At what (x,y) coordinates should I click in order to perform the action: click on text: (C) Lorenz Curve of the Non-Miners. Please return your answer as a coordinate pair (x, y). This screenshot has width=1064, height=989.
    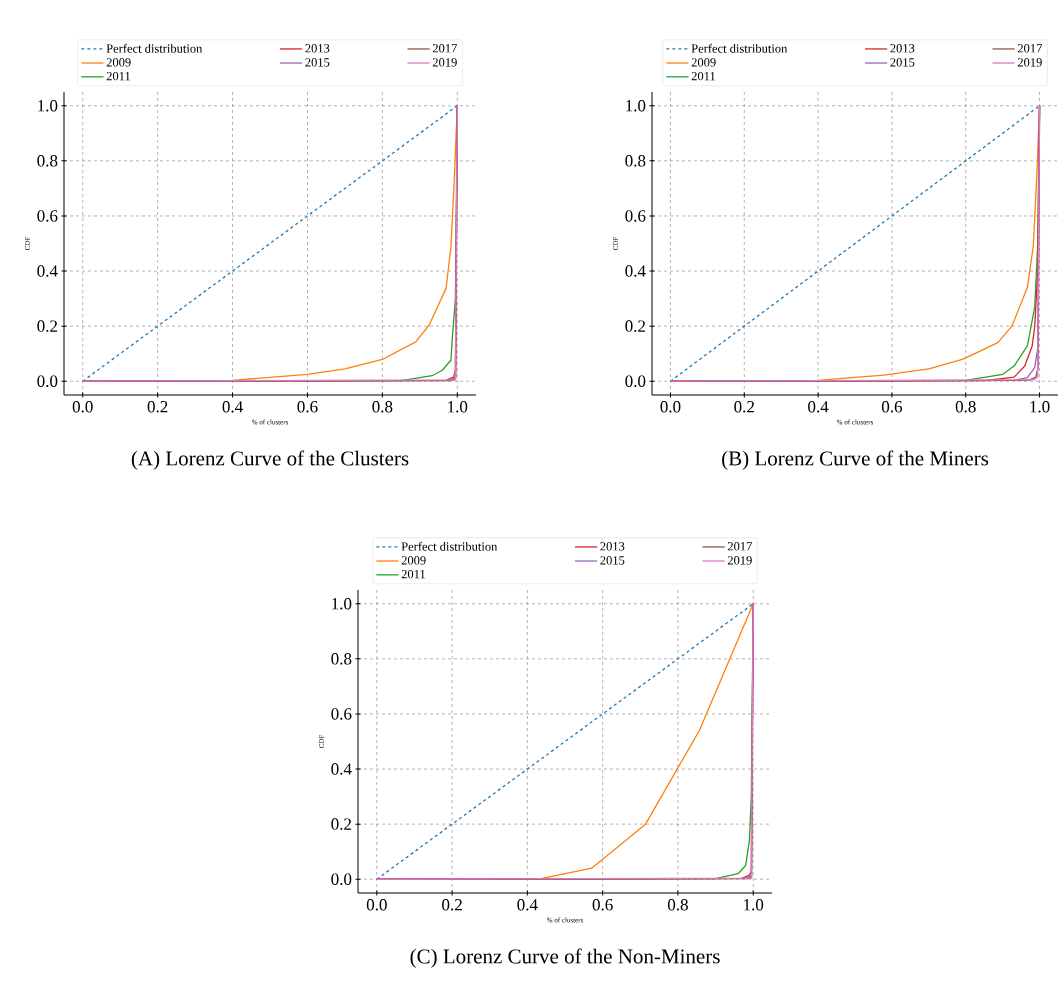
    Looking at the image, I should click on (565, 958).